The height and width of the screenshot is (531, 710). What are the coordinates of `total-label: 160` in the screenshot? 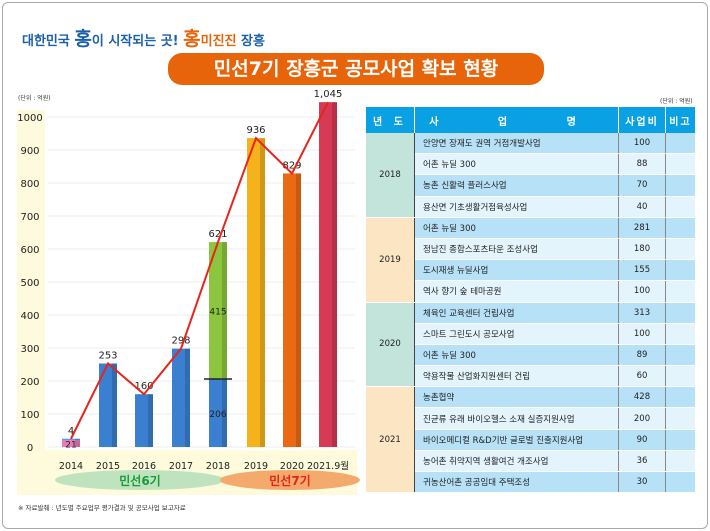 It's located at (143, 386).